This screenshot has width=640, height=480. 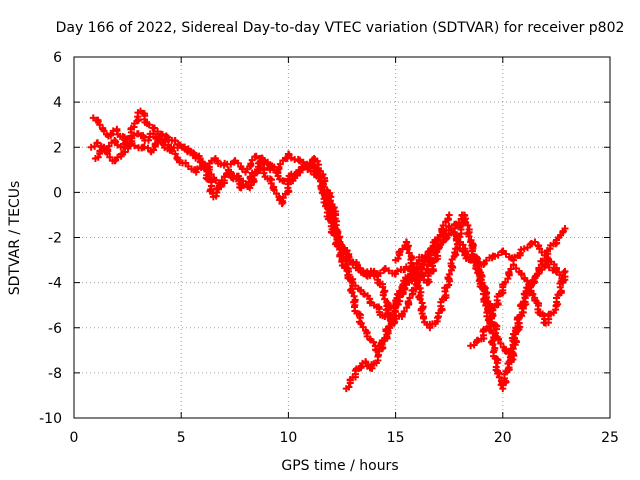 What do you see at coordinates (74, 438) in the screenshot?
I see `x-tick-label: 0` at bounding box center [74, 438].